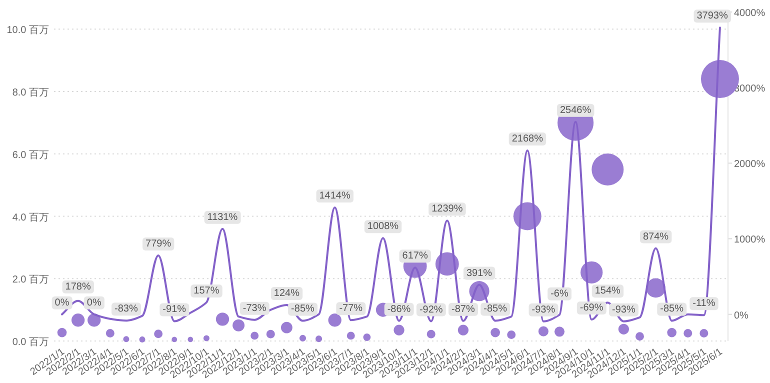 This screenshot has height=383, width=770. Describe the element at coordinates (27, 30) in the screenshot. I see `y-tick-label: 10.0 百万` at that location.